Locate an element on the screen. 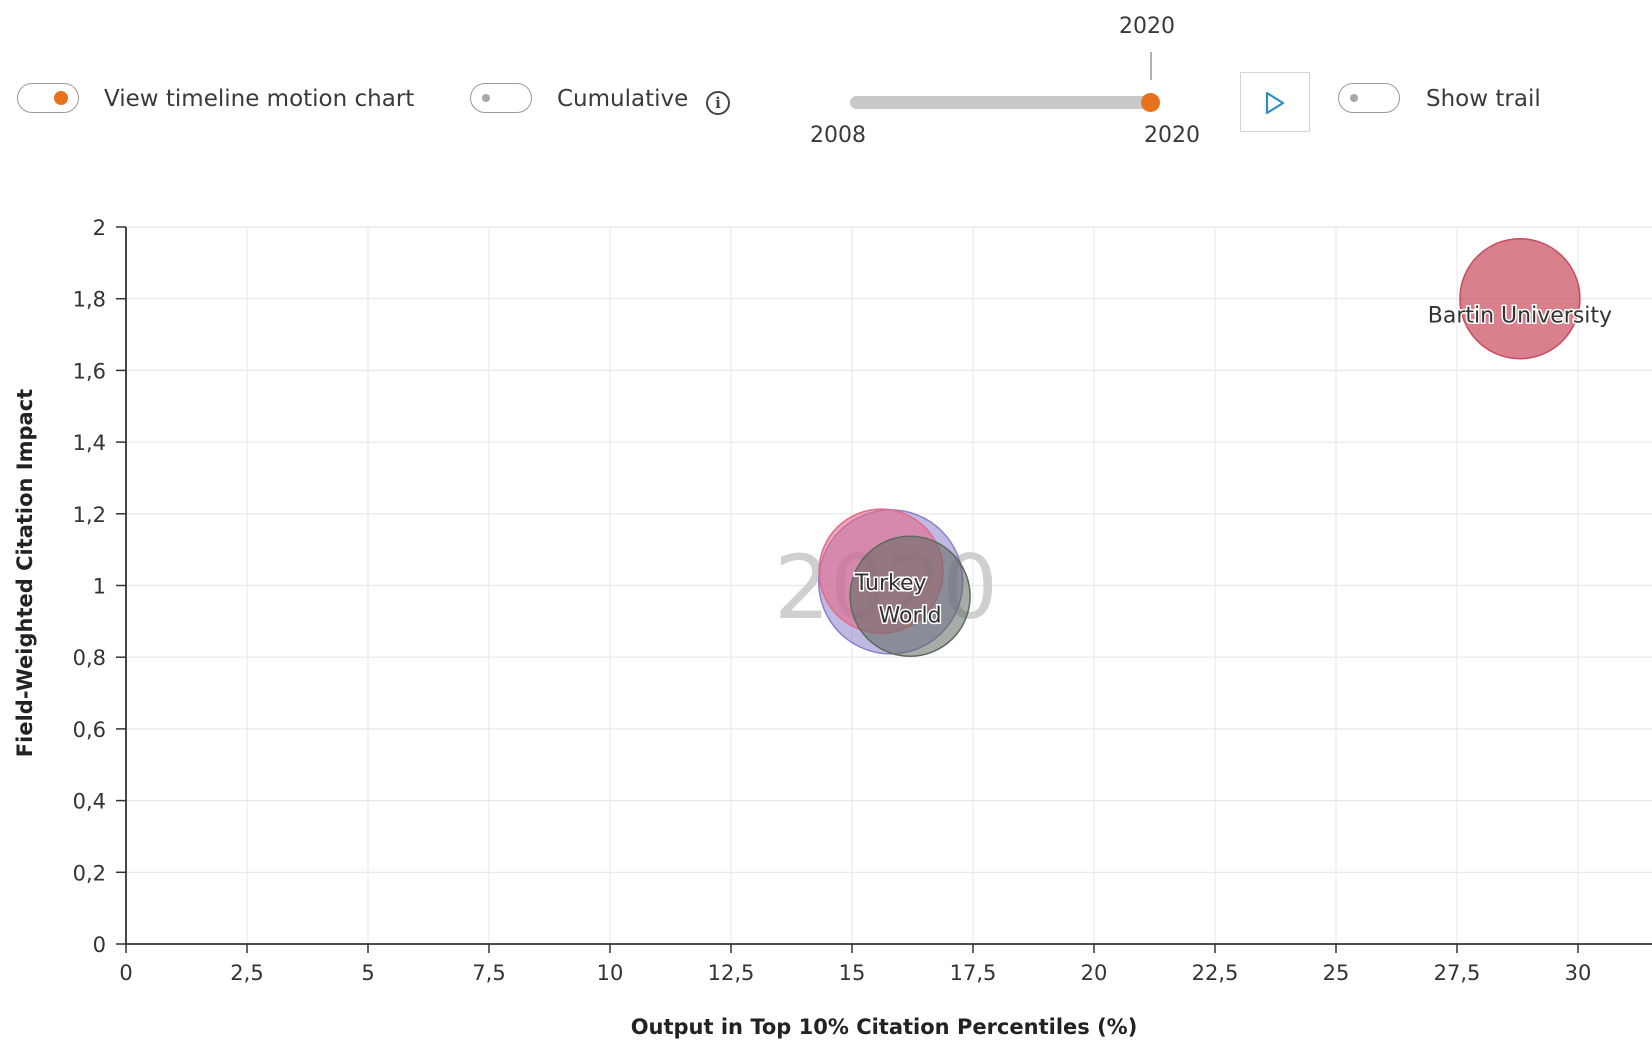 Image resolution: width=1652 pixels, height=1047 pixels. bubble-label-turkey: Turkey is located at coordinates (890, 583).